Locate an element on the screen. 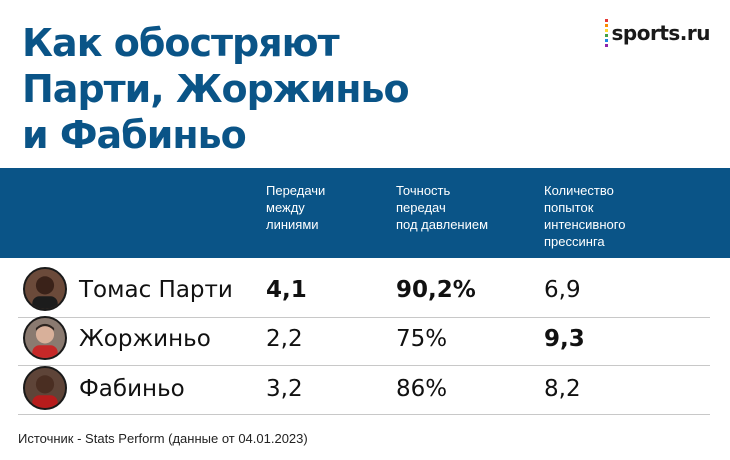 The image size is (730, 460). column-header-line: прессинга is located at coordinates (574, 241).